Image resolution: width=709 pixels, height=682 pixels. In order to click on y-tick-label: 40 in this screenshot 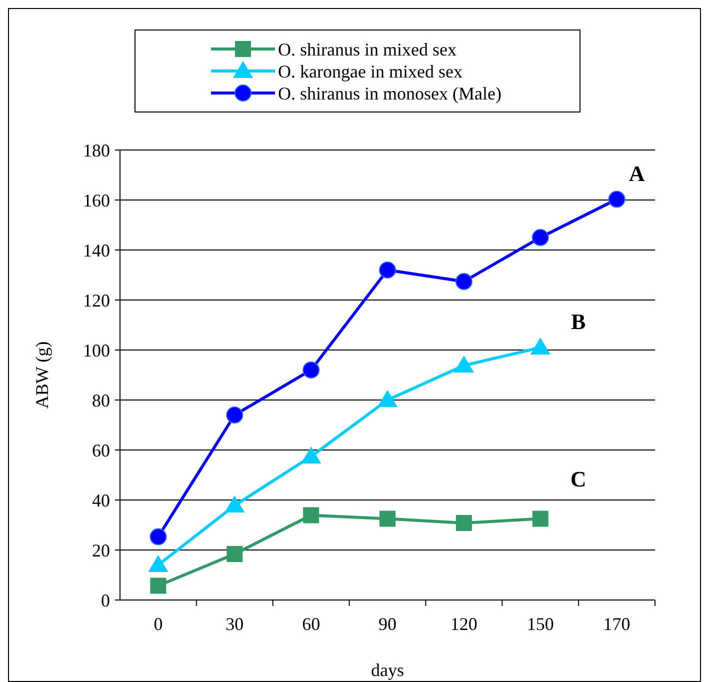, I will do `click(101, 500)`.